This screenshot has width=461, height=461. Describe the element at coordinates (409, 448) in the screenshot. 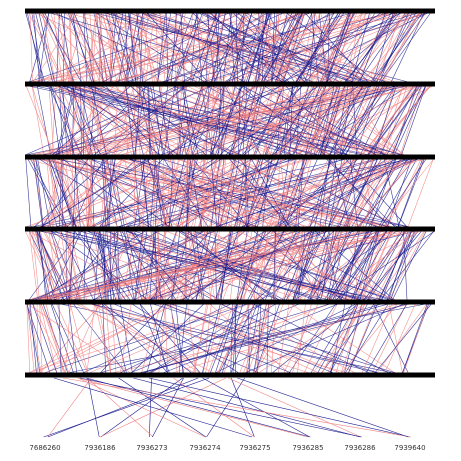

I see `gene-label: 7939640` at that location.